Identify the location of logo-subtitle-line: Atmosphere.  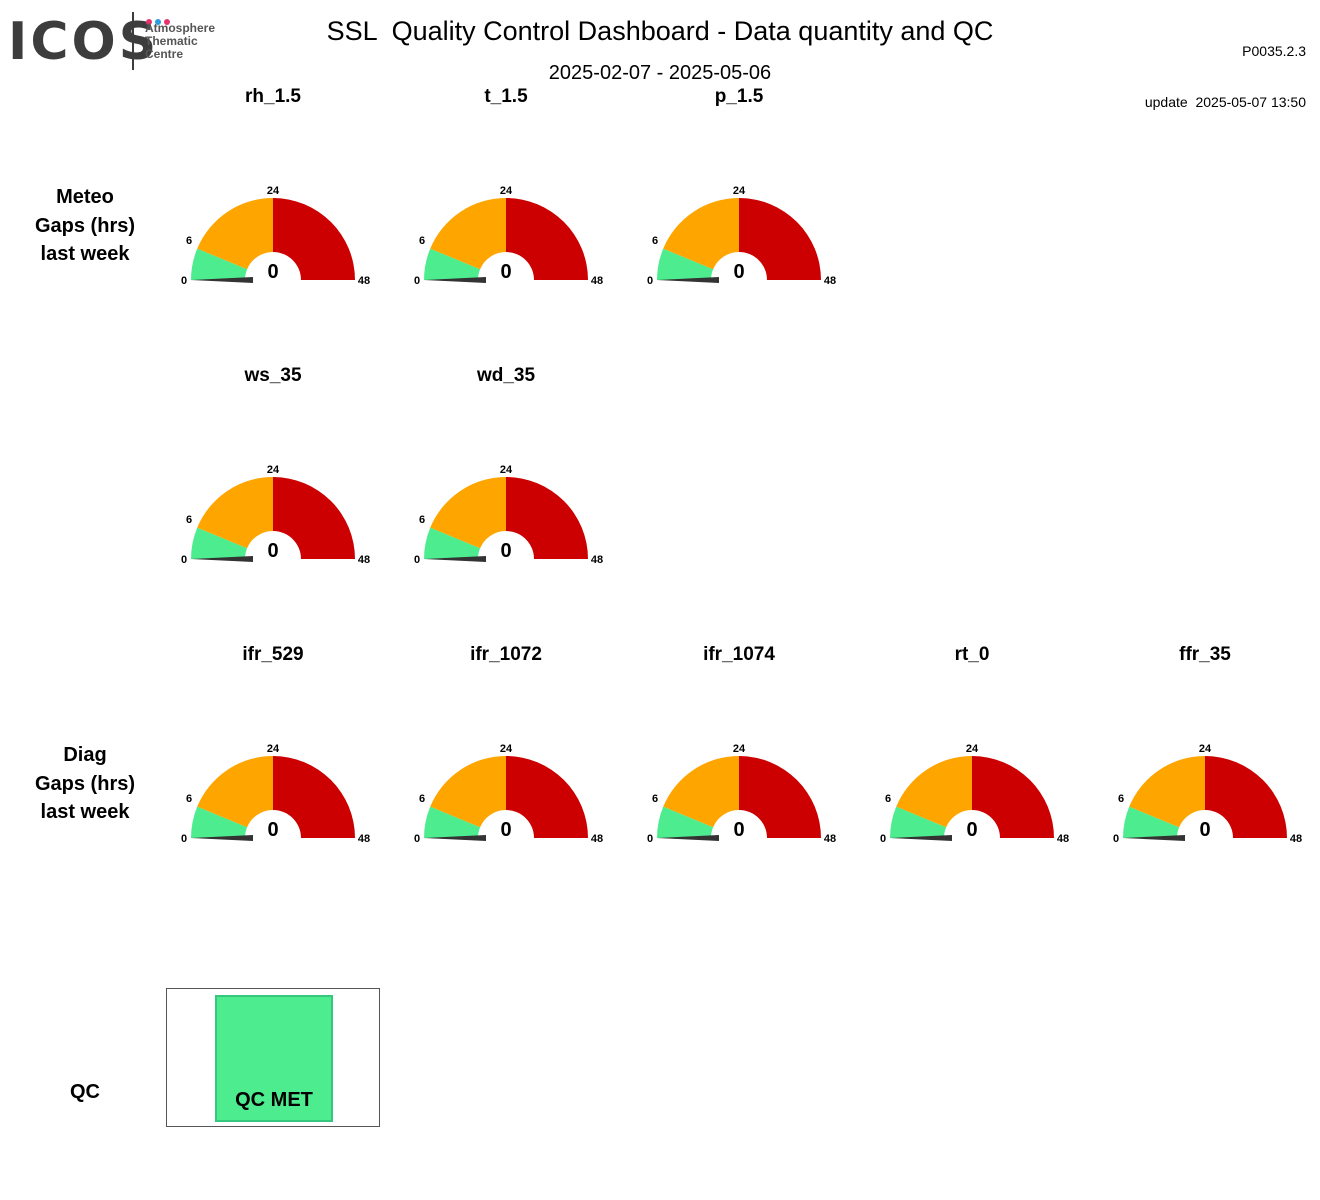
(180, 28).